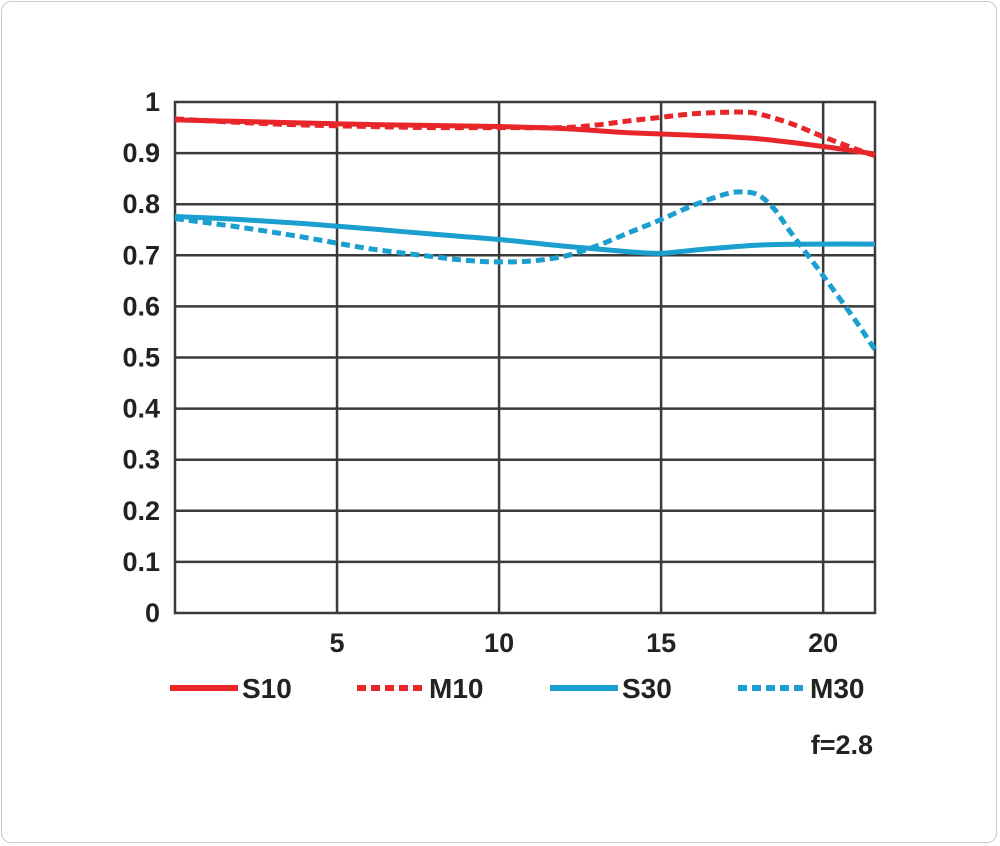  I want to click on legend-label-s10: S10, so click(267, 688).